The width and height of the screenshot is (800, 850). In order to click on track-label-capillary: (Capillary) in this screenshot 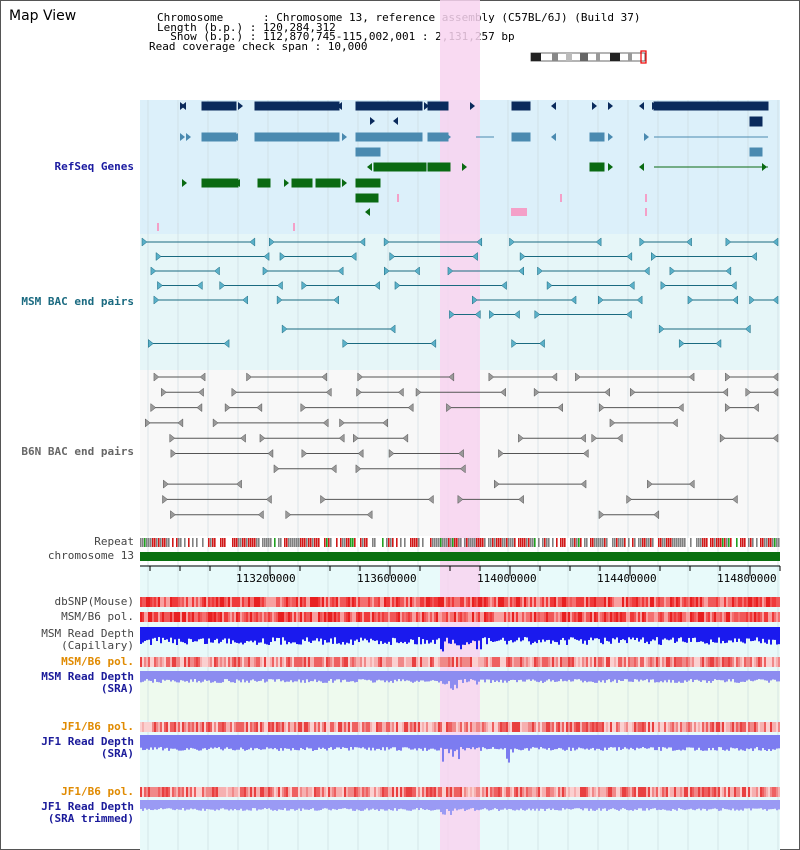, I will do `click(97, 645)`.